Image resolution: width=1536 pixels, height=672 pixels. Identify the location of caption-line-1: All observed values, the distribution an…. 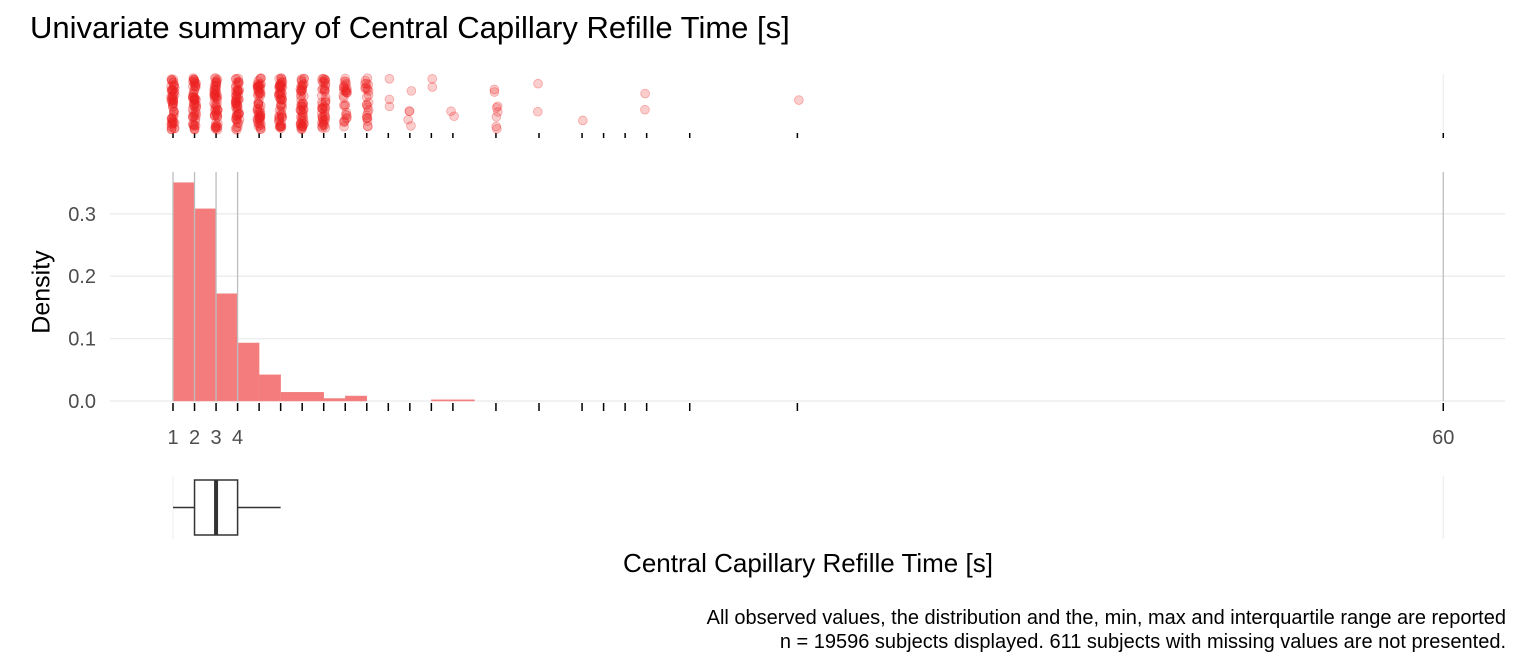
(1106, 618).